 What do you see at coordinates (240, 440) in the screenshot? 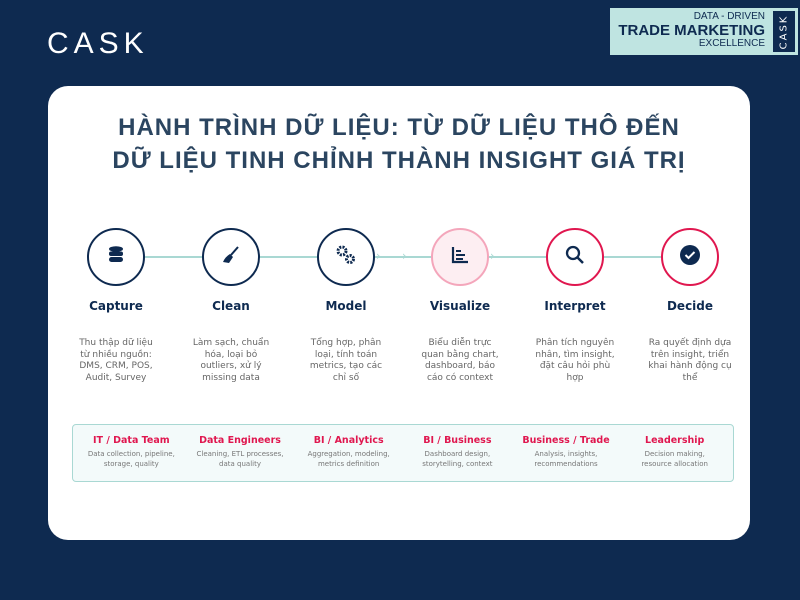
I see `role-title: Data Engineers` at bounding box center [240, 440].